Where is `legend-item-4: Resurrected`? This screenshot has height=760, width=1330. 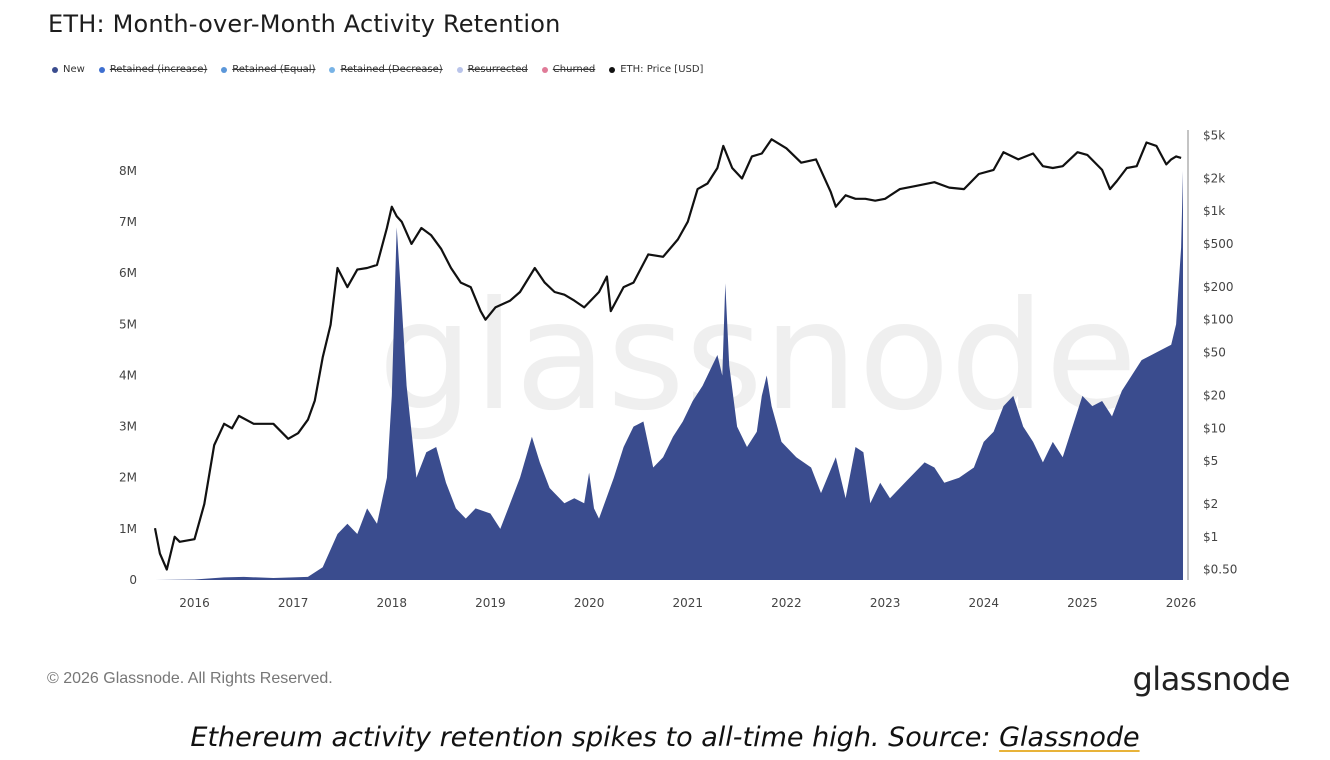 legend-item-4: Resurrected is located at coordinates (492, 69).